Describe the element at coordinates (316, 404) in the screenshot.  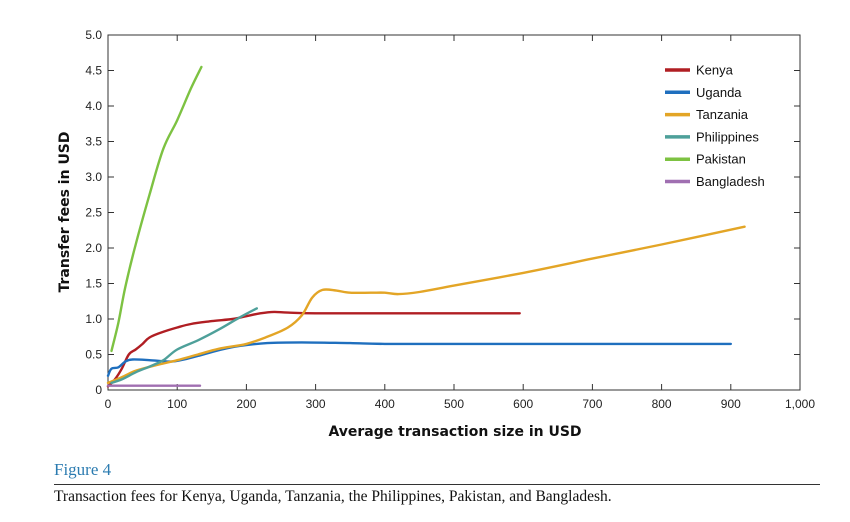
I see `x-tick-label: 300` at that location.